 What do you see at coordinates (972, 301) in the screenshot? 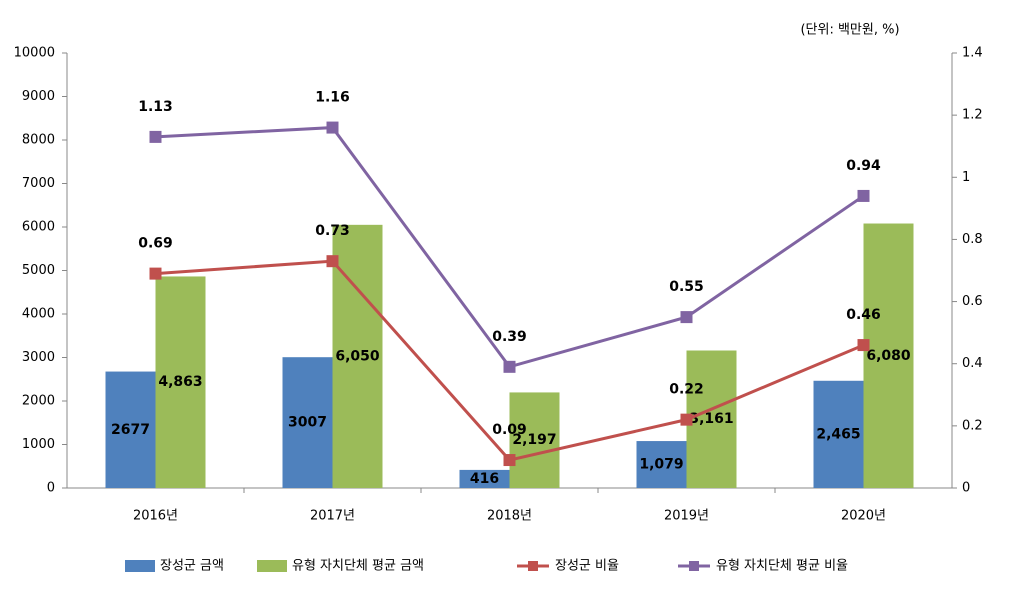
I see `y2-tick-label: 0.6` at bounding box center [972, 301].